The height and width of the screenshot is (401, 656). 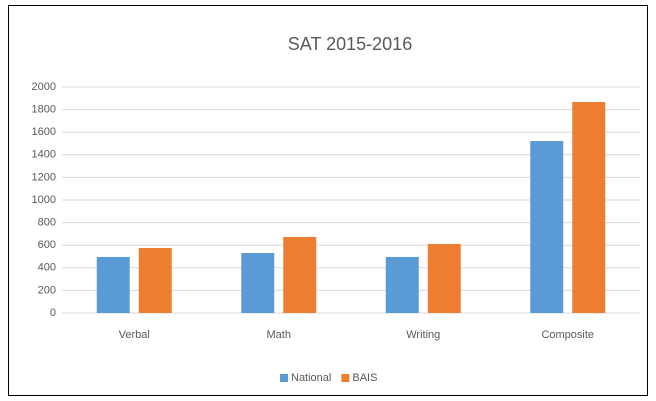 I want to click on y-tick-label: 600, so click(x=47, y=245).